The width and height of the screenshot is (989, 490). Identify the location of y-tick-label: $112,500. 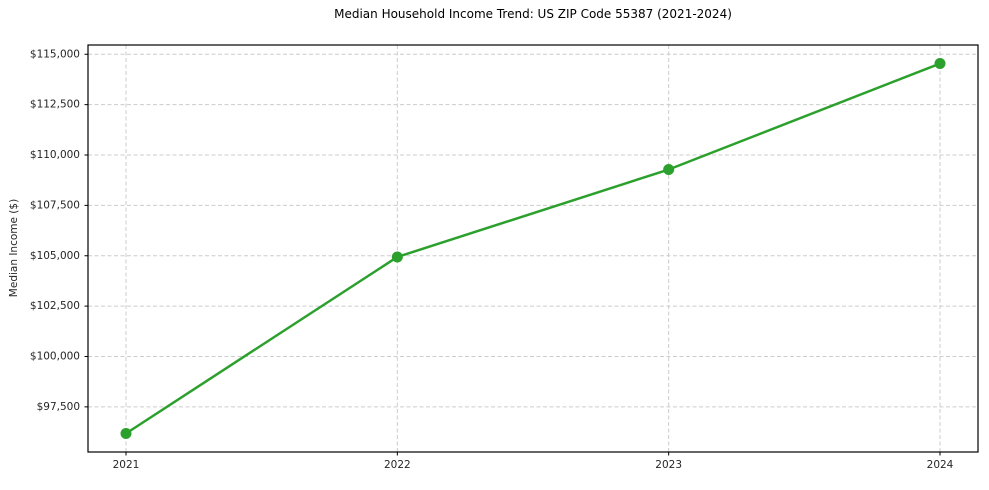
(55, 105).